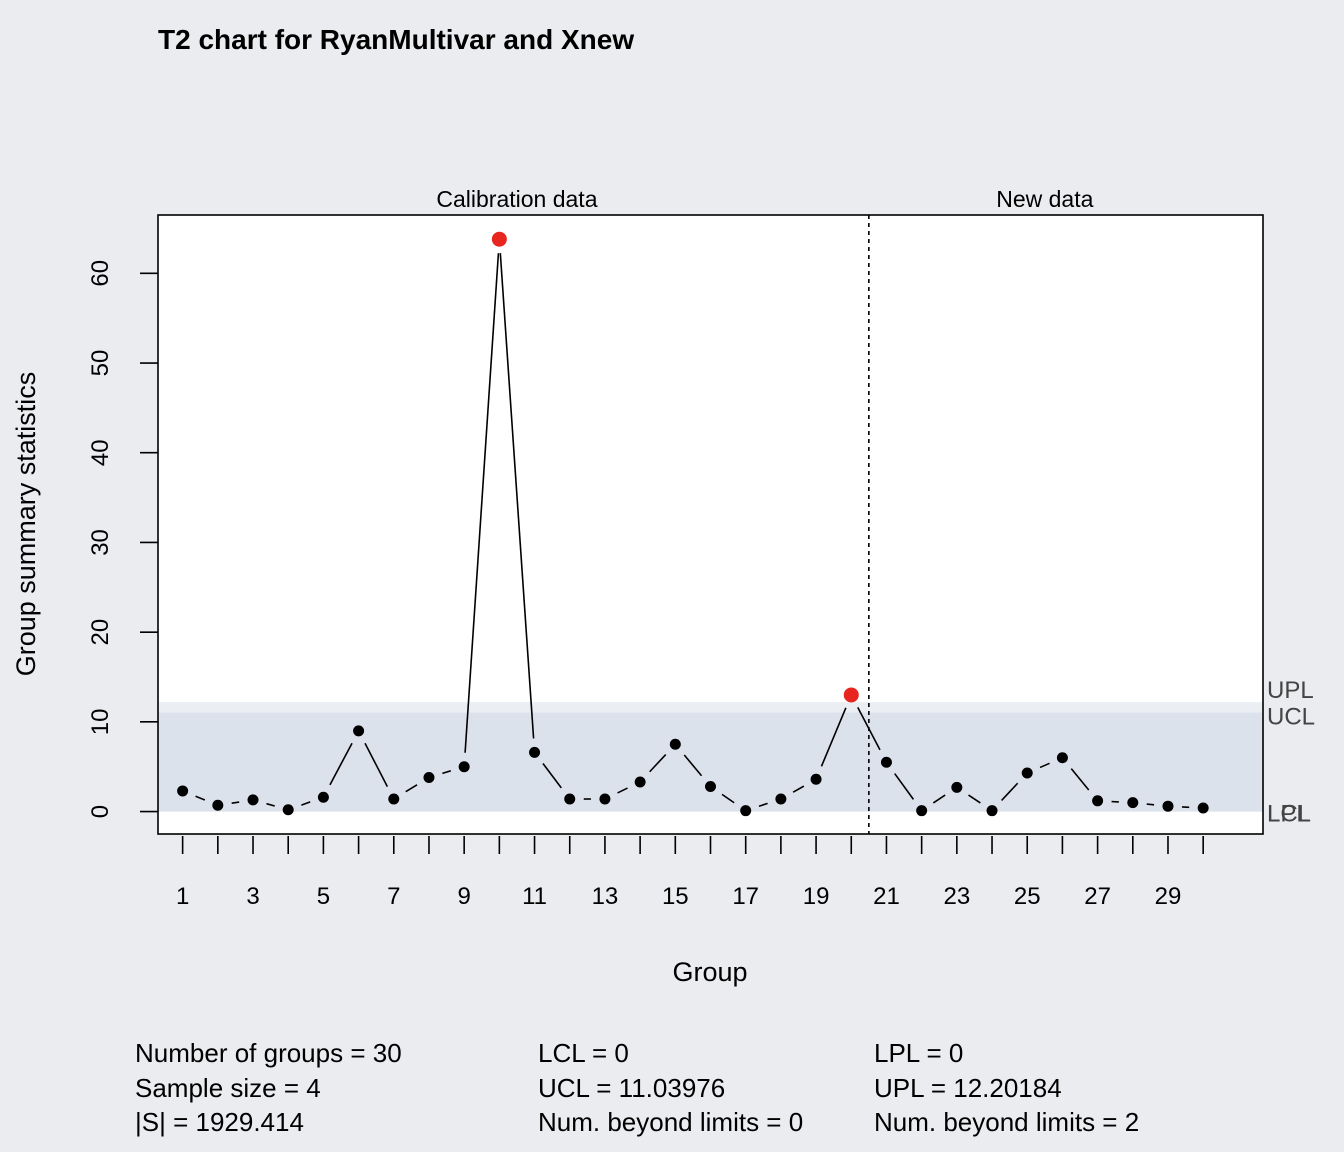 This screenshot has height=1152, width=1344. Describe the element at coordinates (100, 363) in the screenshot. I see `y-tick-label-50: 50` at that location.